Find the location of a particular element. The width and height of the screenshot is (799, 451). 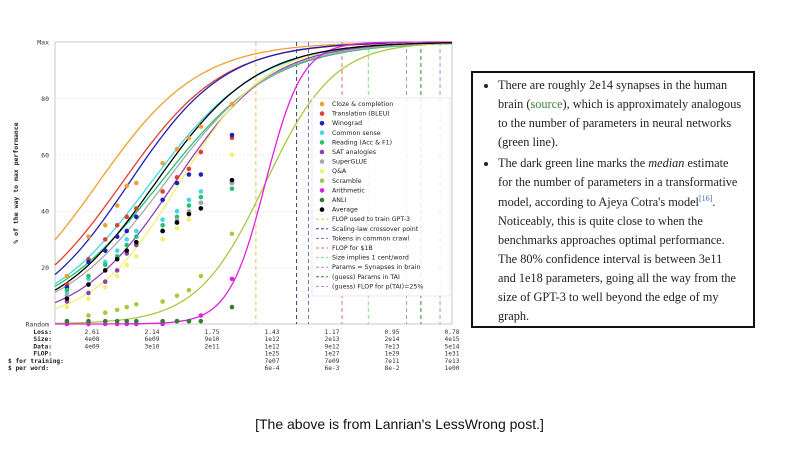

legend-label: SAT analogies is located at coordinates (354, 152).